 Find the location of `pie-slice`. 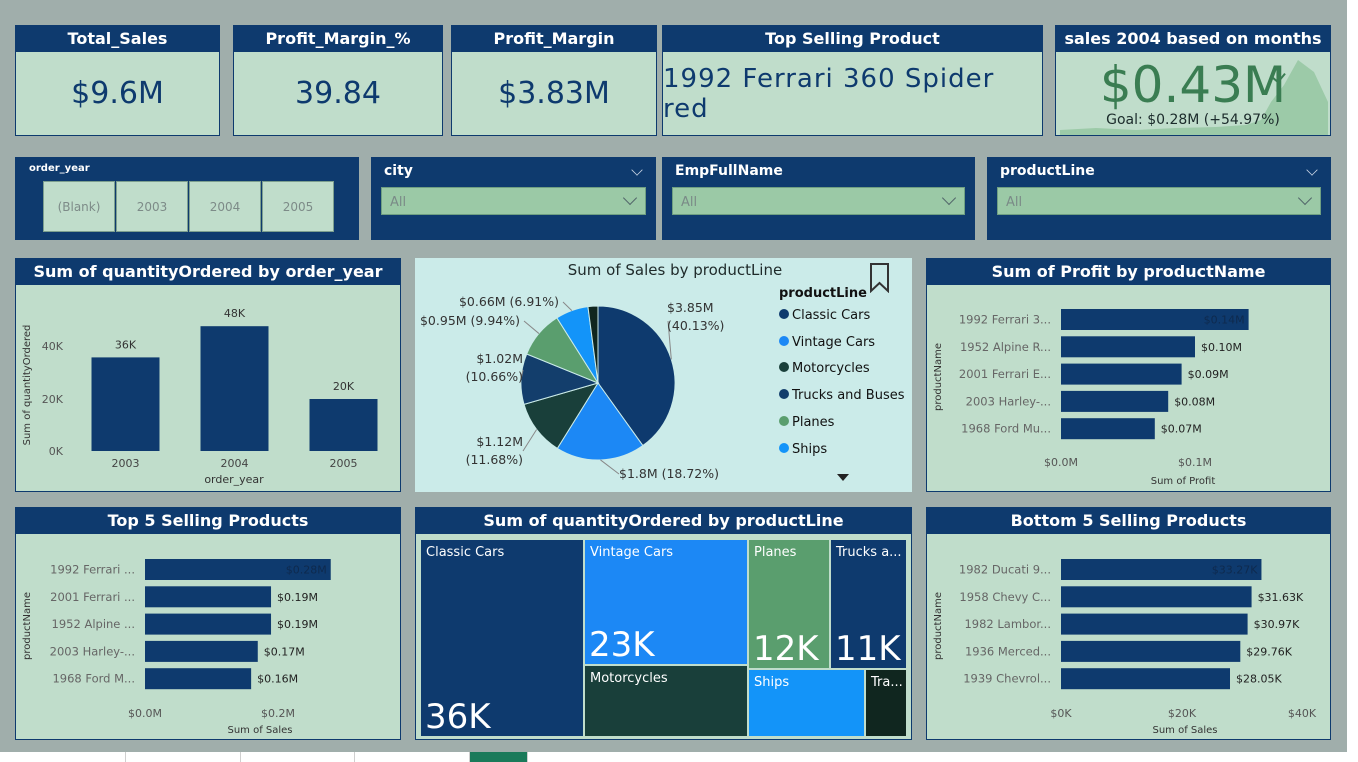

pie-slice is located at coordinates (600, 421).